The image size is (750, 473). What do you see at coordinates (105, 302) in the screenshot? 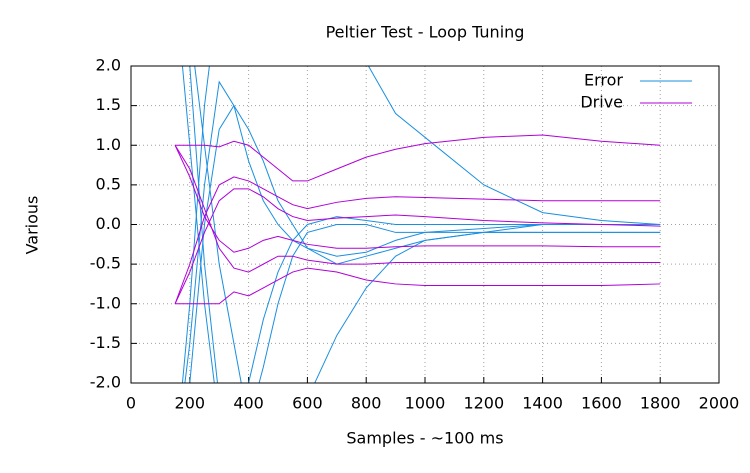
I see `y-tick-label: -1.0` at bounding box center [105, 302].